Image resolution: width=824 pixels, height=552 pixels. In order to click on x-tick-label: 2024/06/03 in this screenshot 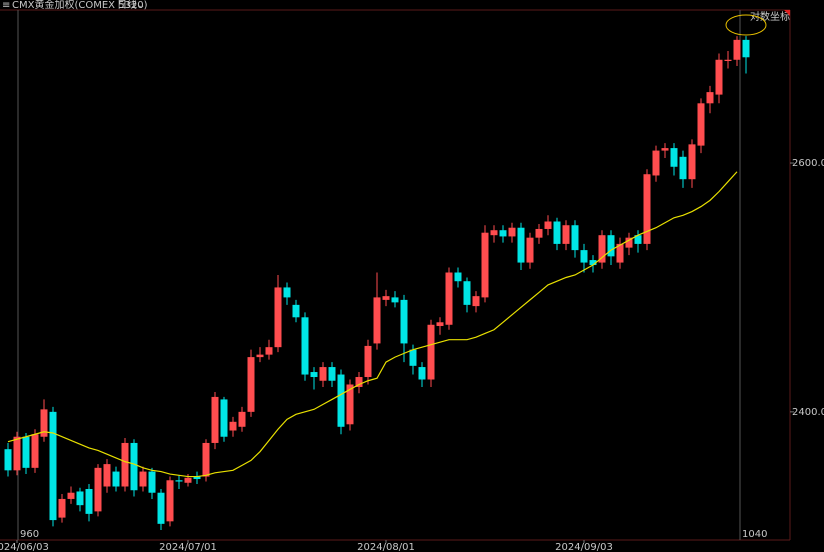, I will do `click(24, 547)`.